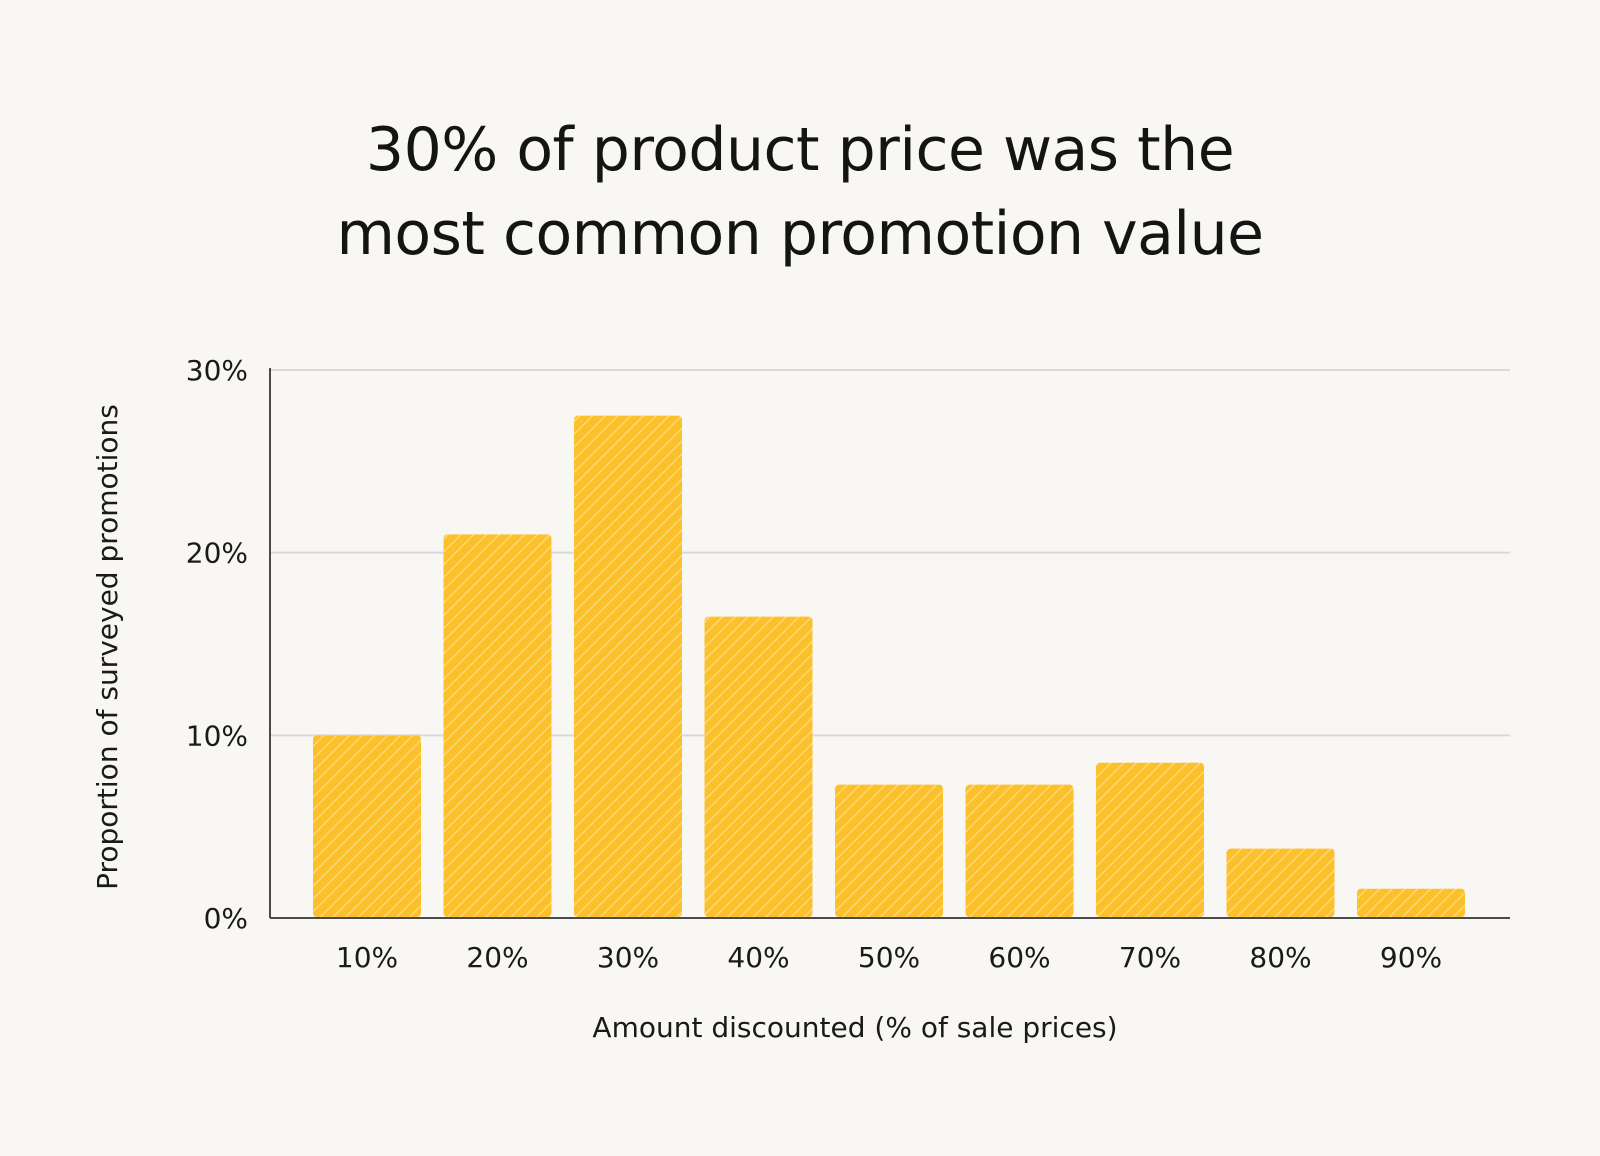 The height and width of the screenshot is (1156, 1600). I want to click on y-tick-label: 10%, so click(217, 735).